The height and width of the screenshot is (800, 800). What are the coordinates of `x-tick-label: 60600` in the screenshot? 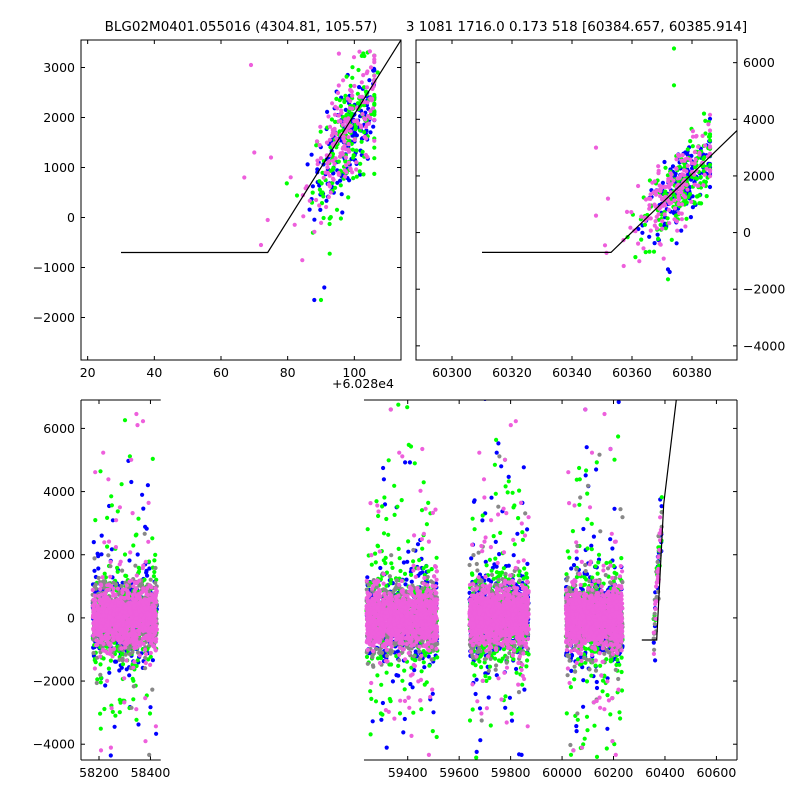 It's located at (717, 772).